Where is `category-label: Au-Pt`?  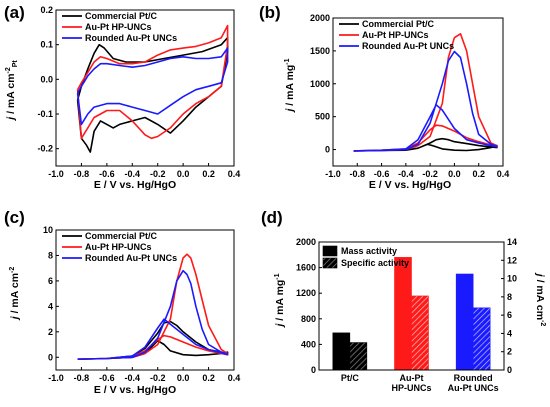 category-label: Au-Pt is located at coordinates (412, 378).